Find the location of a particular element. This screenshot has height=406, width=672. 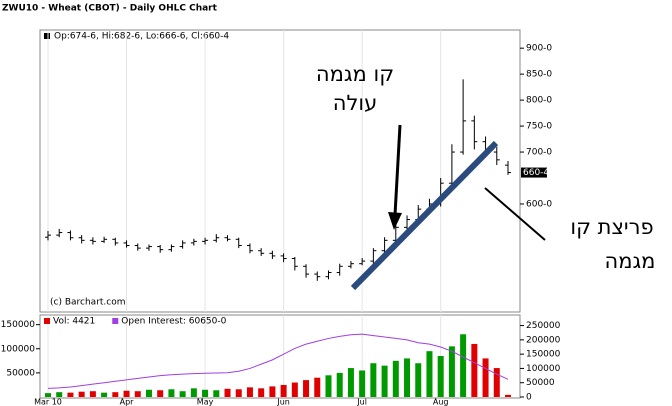

source: (c) Barchart.com is located at coordinates (88, 303).